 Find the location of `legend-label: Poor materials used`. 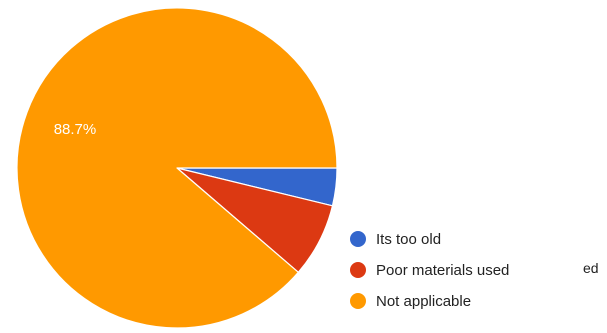

legend-label: Poor materials used is located at coordinates (443, 270).